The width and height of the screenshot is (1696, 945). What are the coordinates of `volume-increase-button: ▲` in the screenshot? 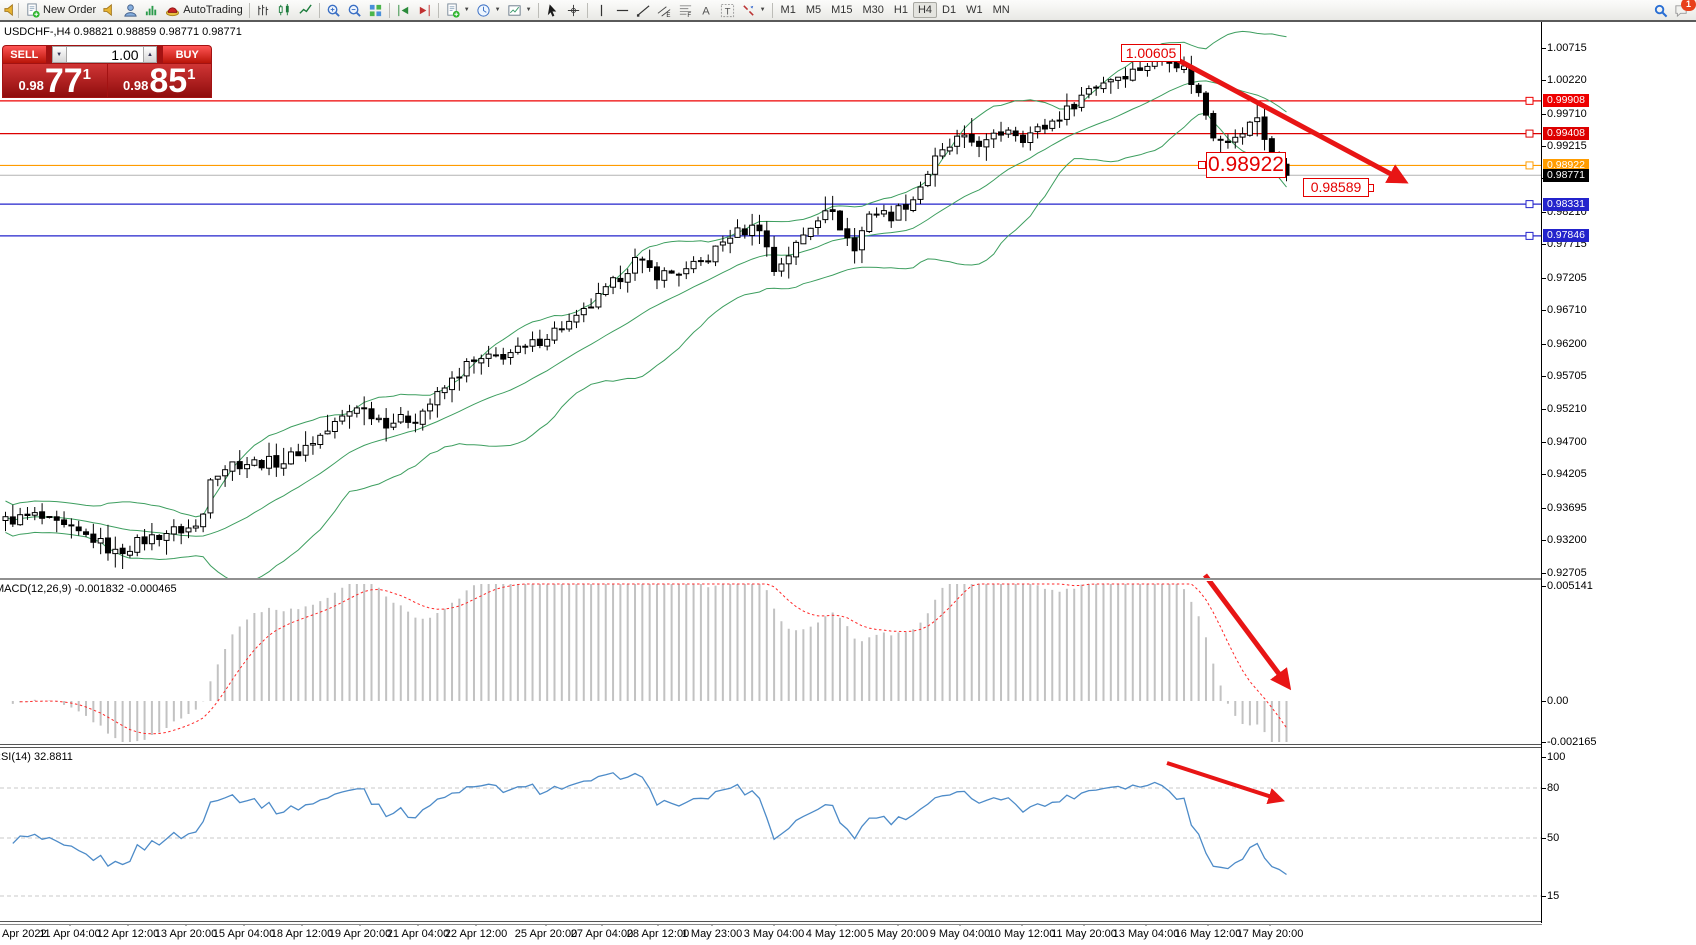 It's located at (150, 54).